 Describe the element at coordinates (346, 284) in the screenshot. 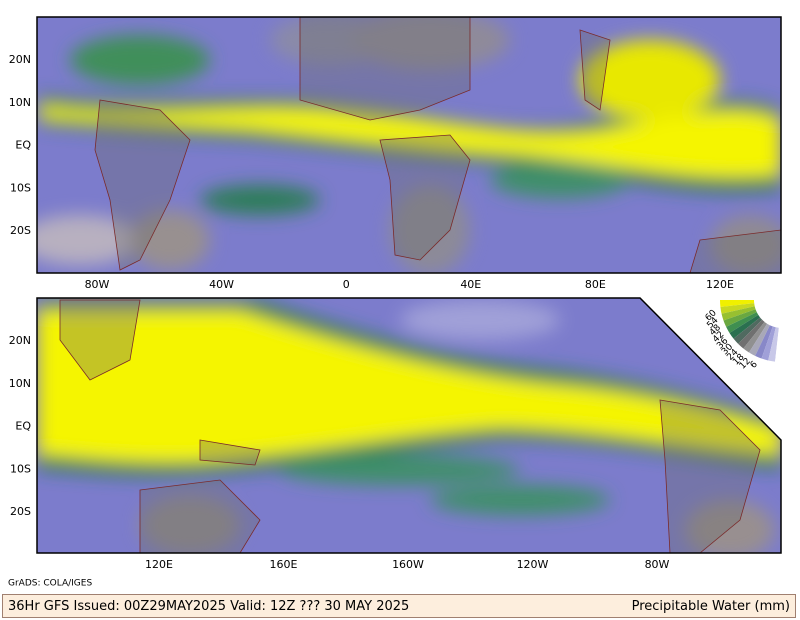

I see `lon-label: 0` at that location.